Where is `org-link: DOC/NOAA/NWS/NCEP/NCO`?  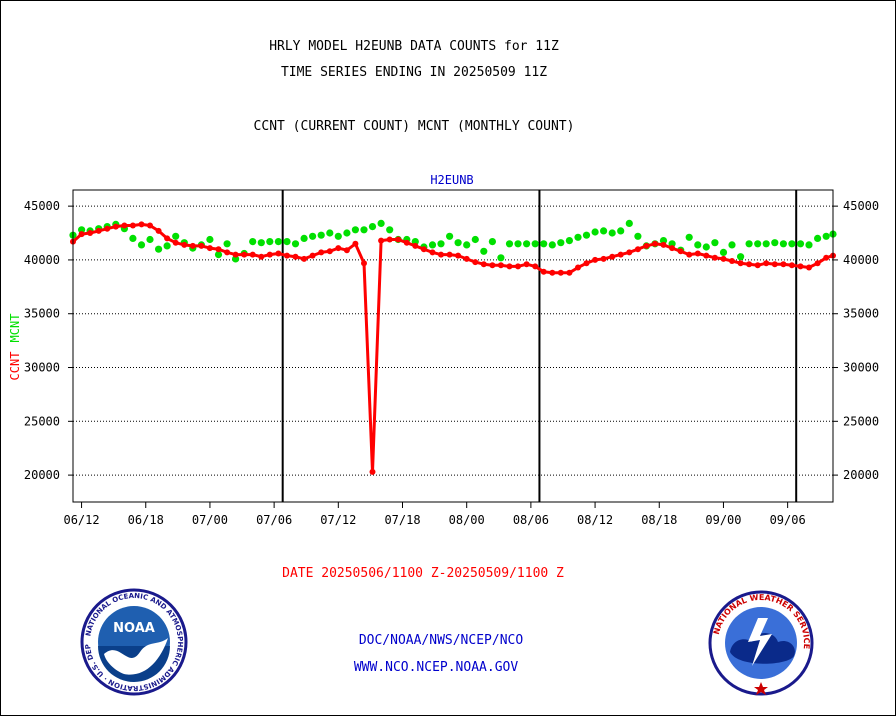
org-link: DOC/NOAA/NWS/NCEP/NCO is located at coordinates (441, 640).